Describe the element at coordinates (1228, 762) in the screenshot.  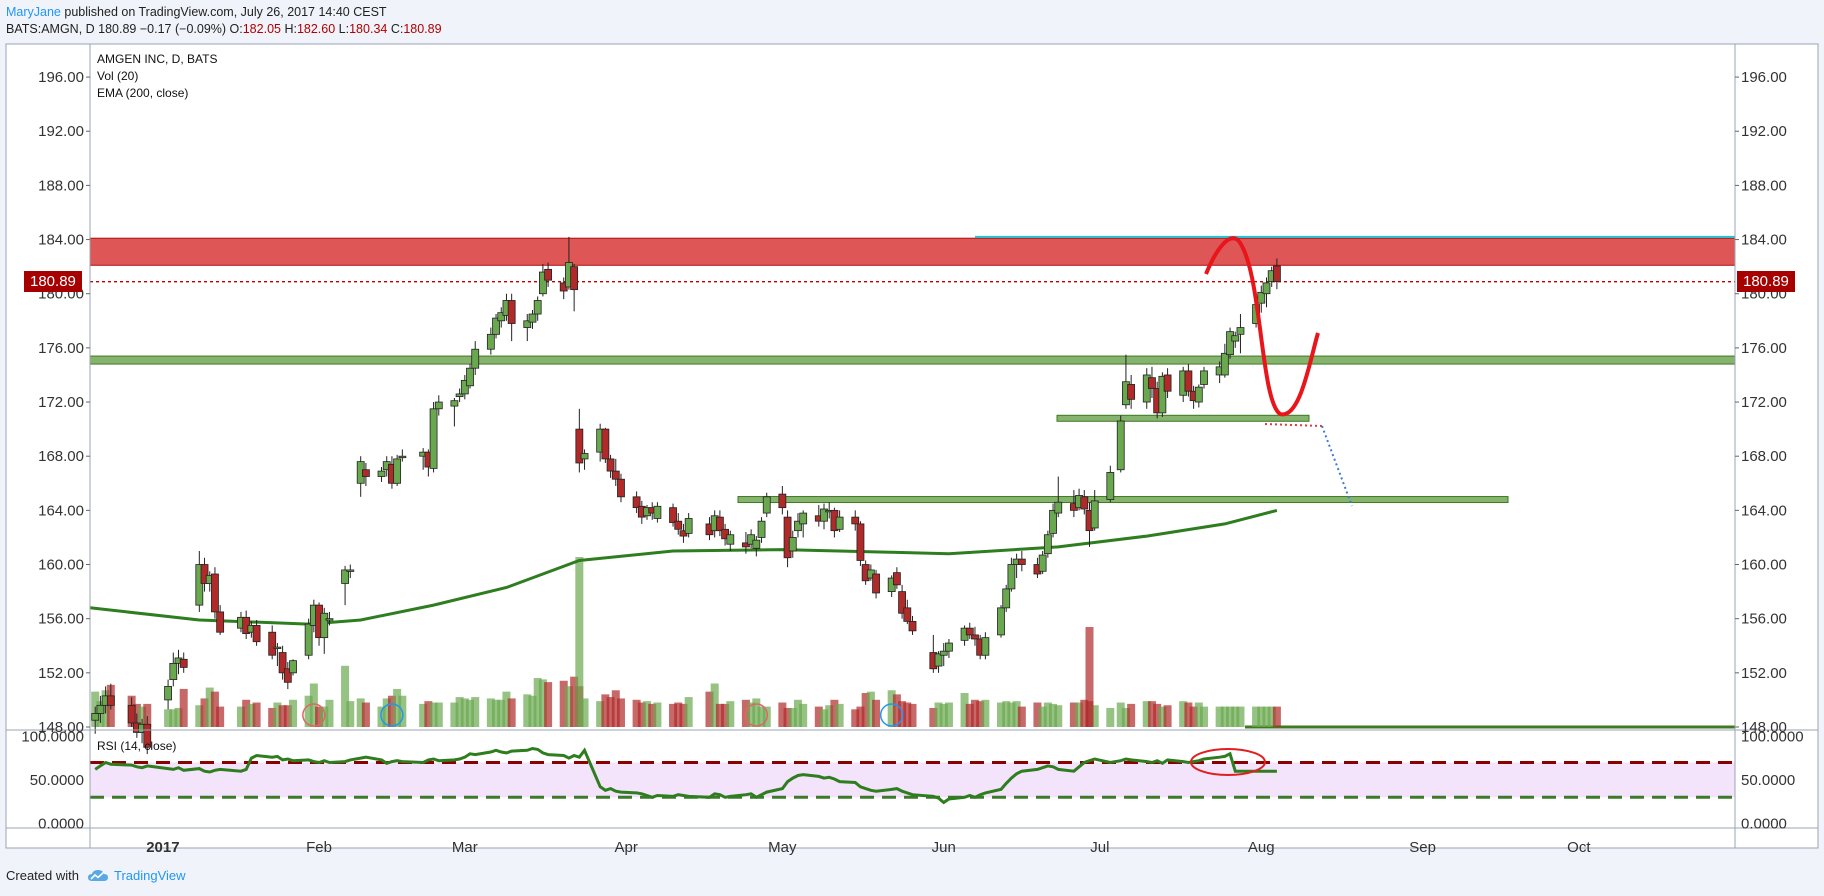
I see `rsi-highlight-ellipse` at that location.